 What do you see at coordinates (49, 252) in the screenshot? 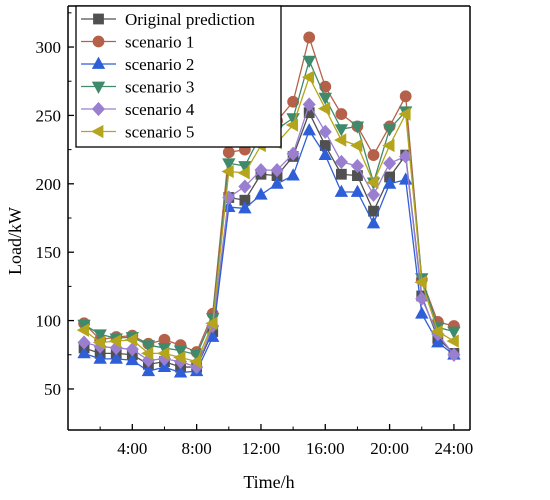
I see `y-tick-label-2: 150` at bounding box center [49, 252].